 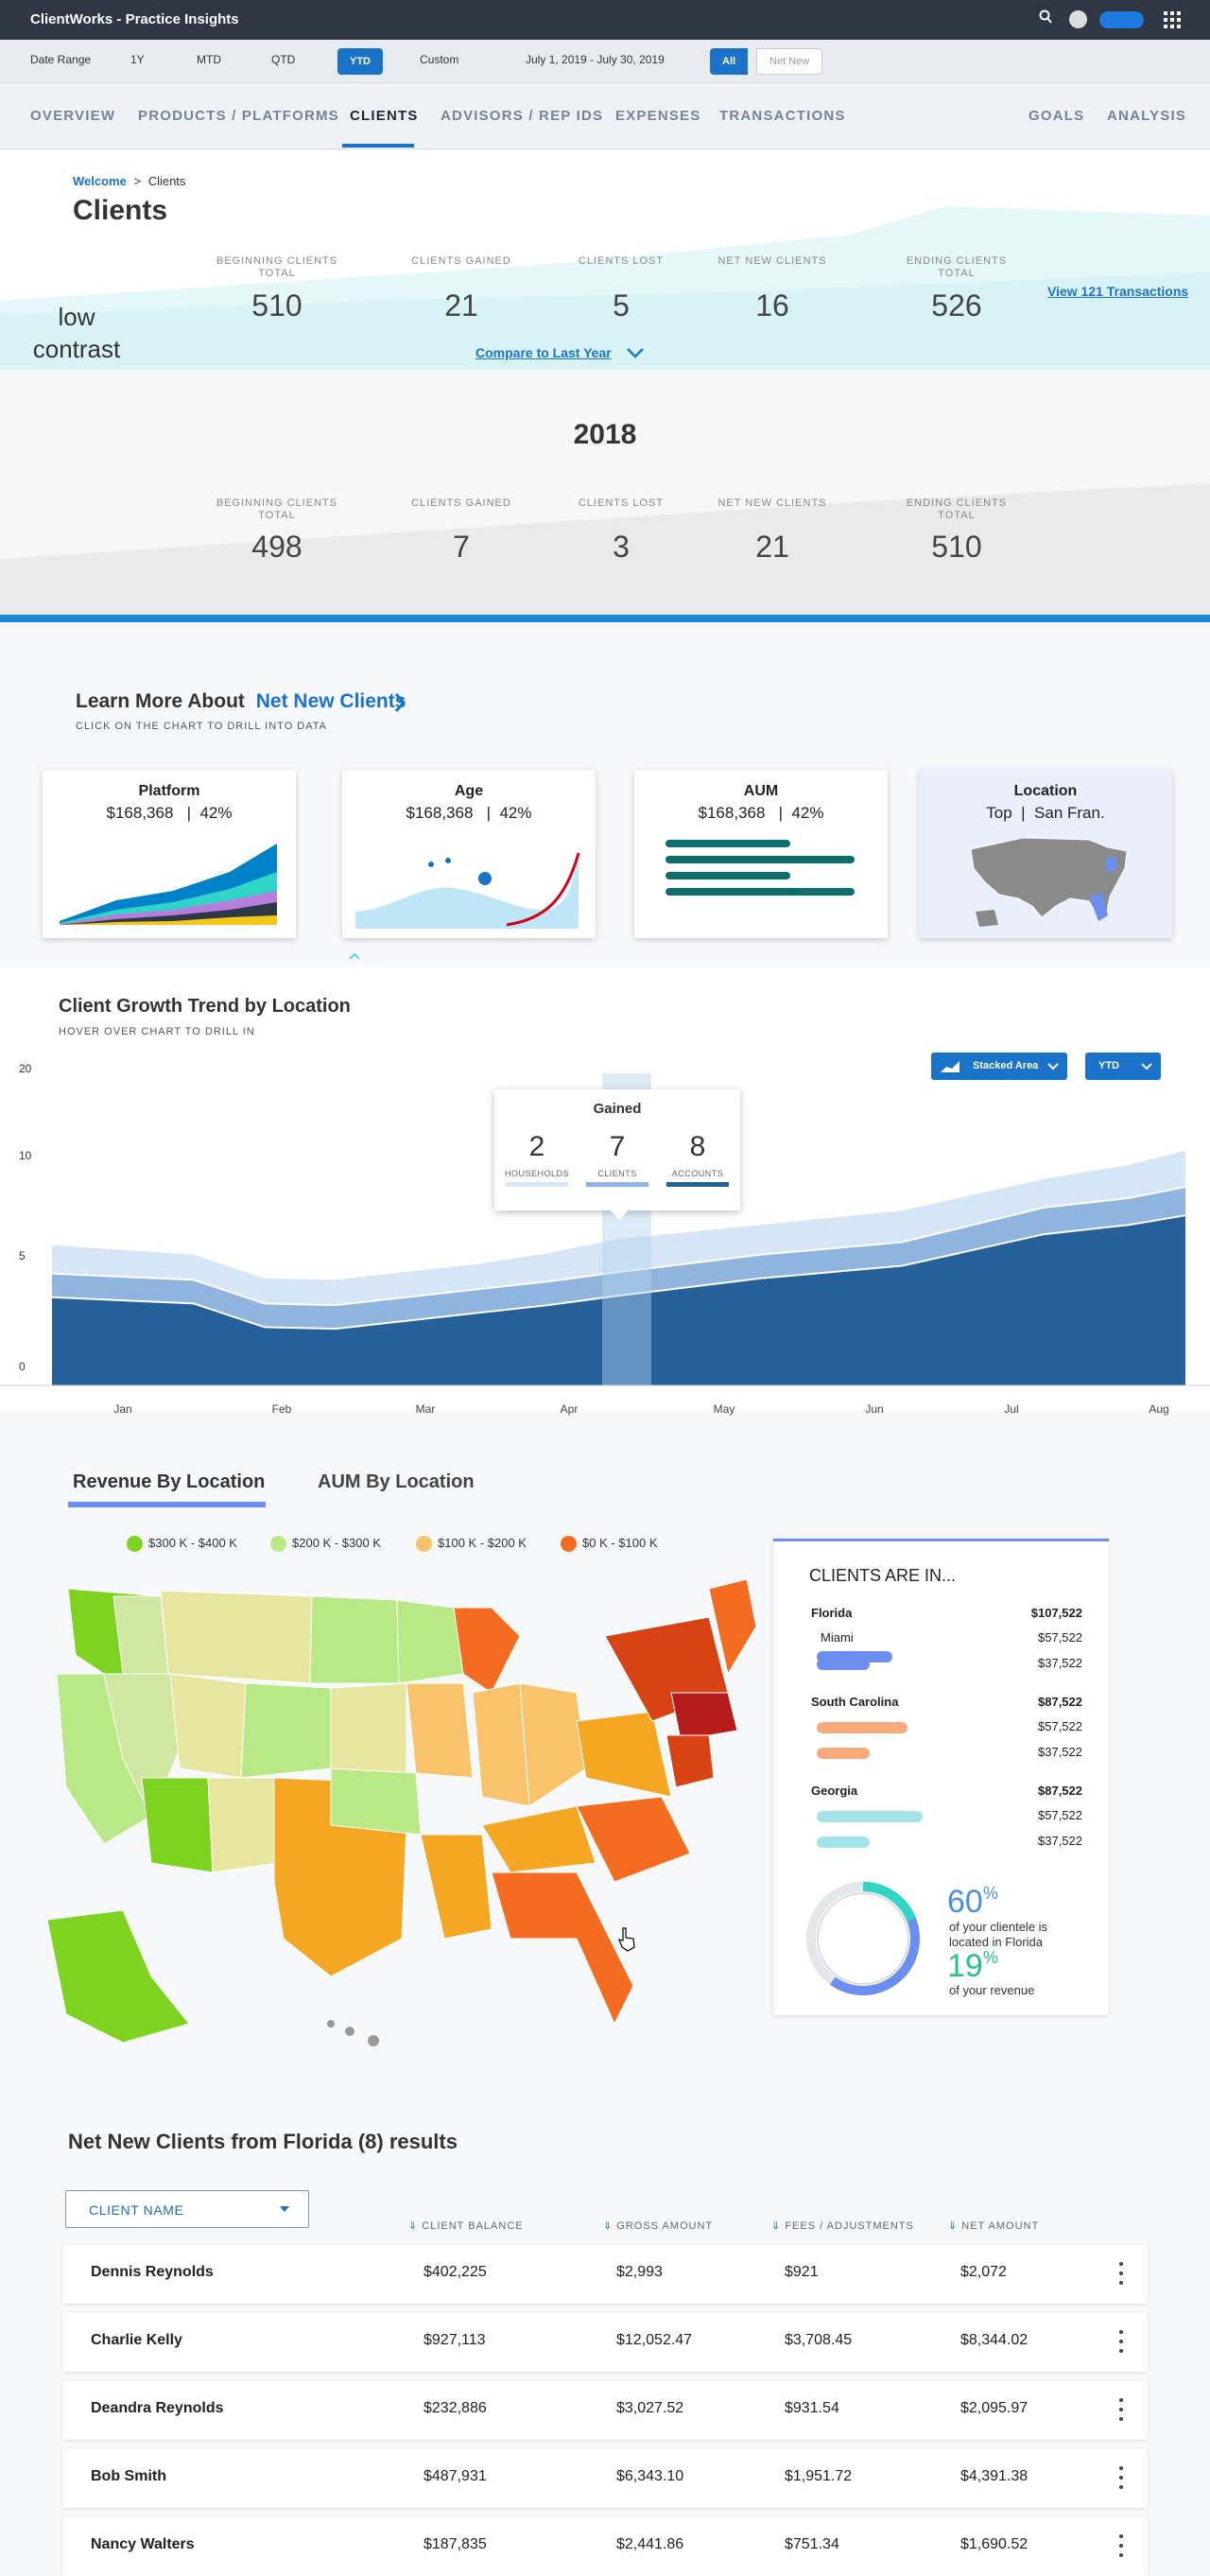 I want to click on us-revenue-map, so click(x=407, y=1815).